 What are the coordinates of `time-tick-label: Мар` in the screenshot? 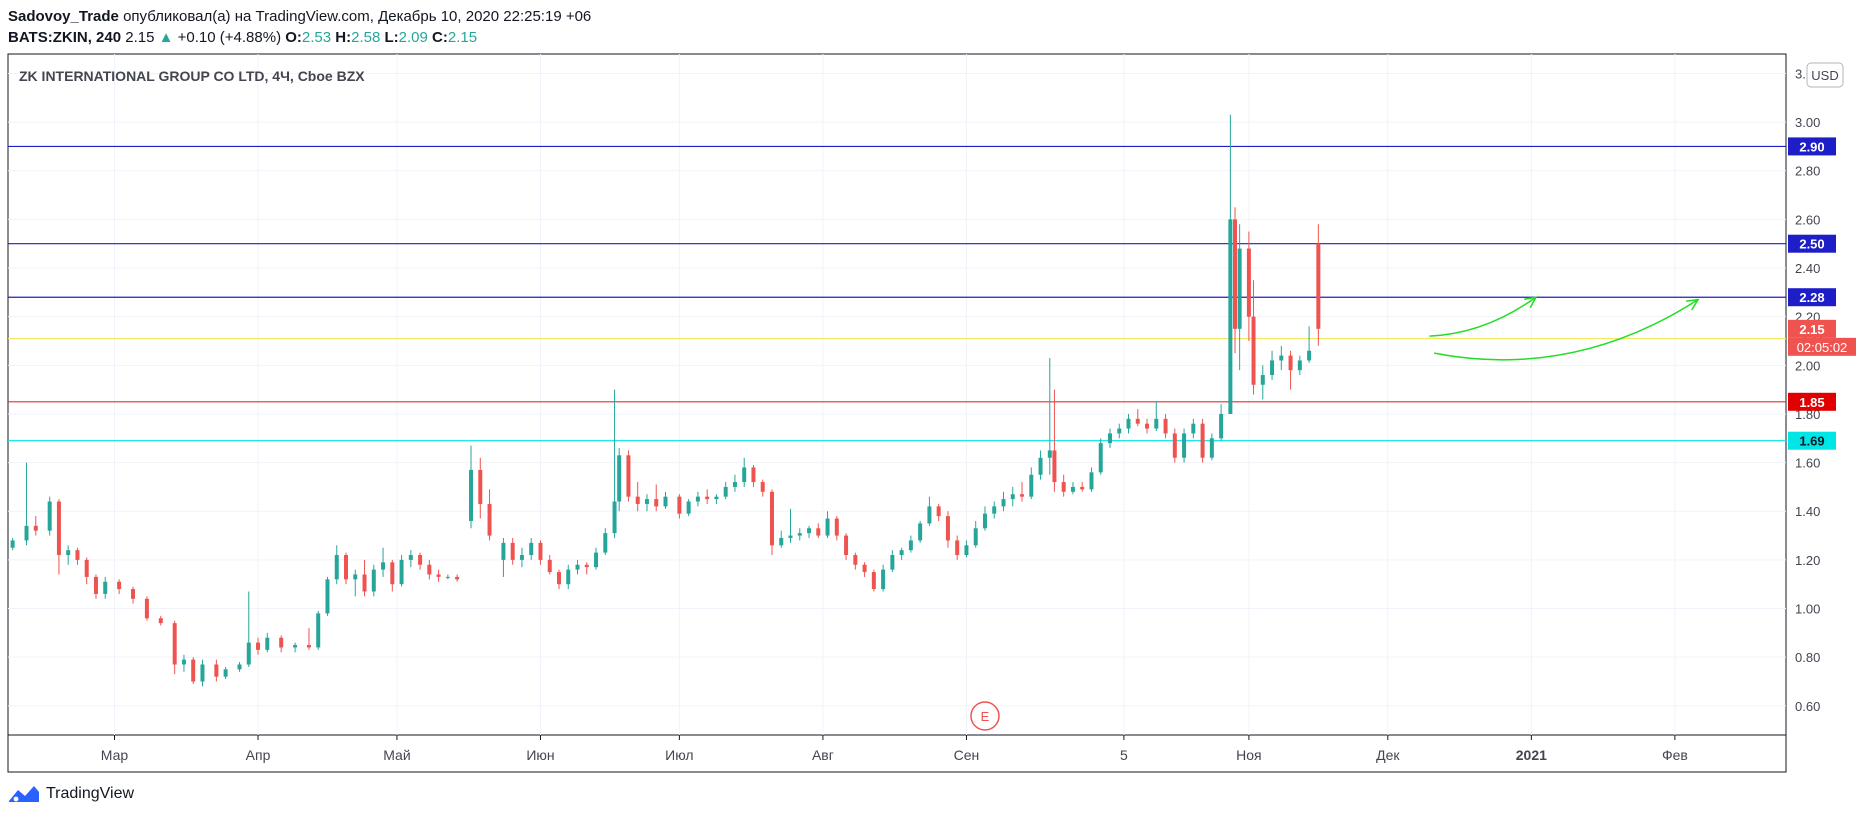 It's located at (115, 755).